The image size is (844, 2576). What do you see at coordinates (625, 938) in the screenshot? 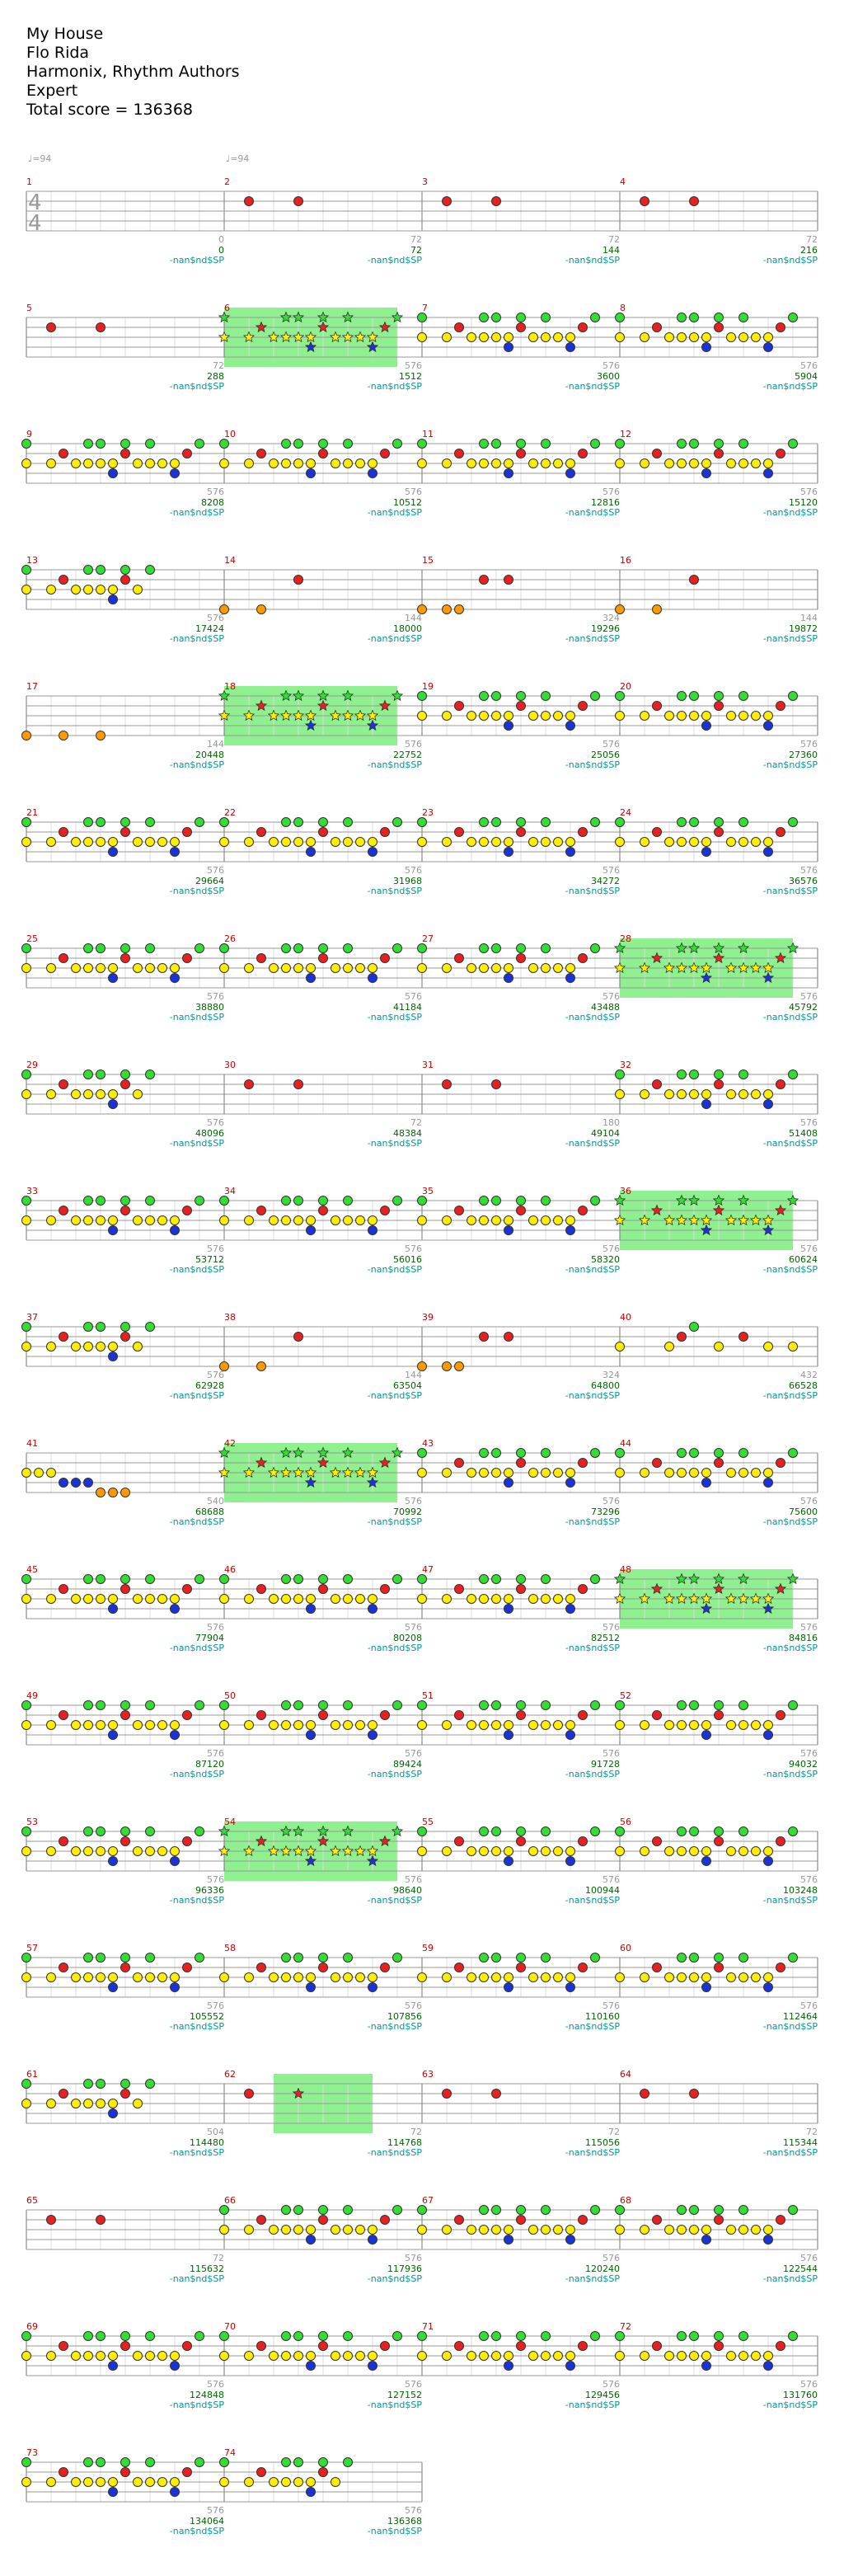
I see `measure-number: 28` at bounding box center [625, 938].